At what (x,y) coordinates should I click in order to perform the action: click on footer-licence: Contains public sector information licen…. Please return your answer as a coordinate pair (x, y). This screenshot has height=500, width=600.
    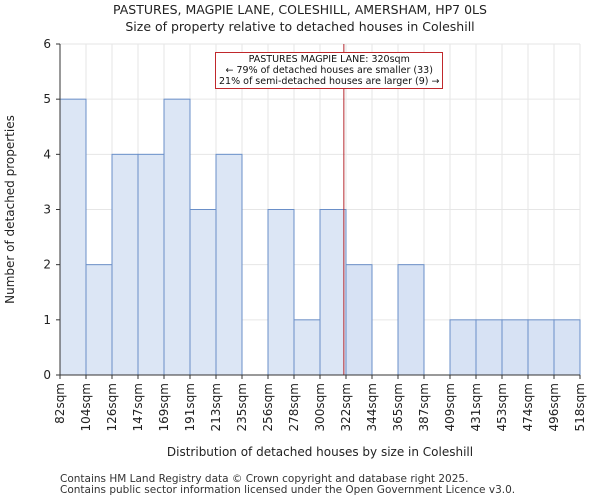
    Looking at the image, I should click on (288, 490).